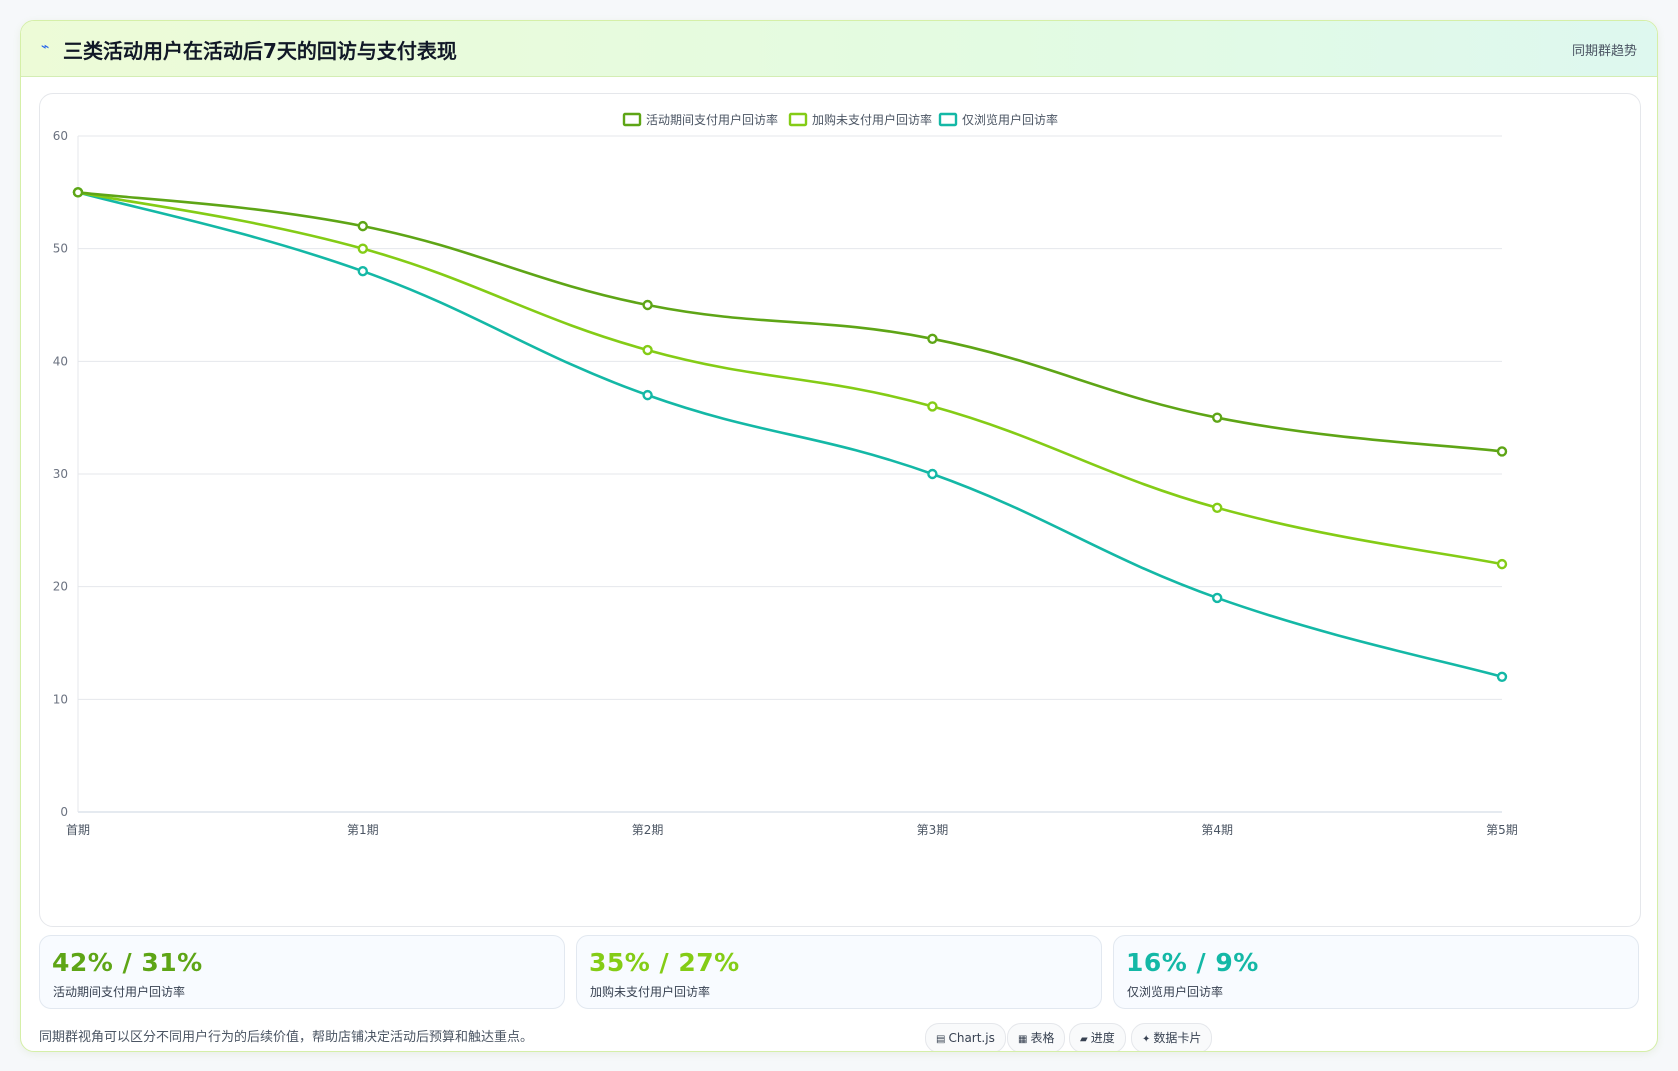  Describe the element at coordinates (260, 51) in the screenshot. I see `page-title: 三类活动用户在活动后7天的回访与支付表现` at that location.